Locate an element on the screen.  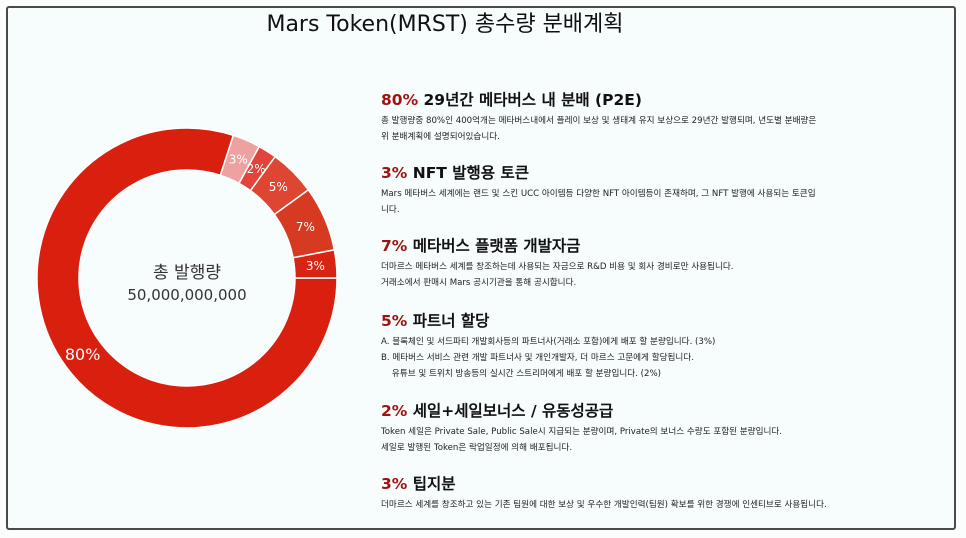
total-supply-label: 총 발행량 is located at coordinates (187, 273).